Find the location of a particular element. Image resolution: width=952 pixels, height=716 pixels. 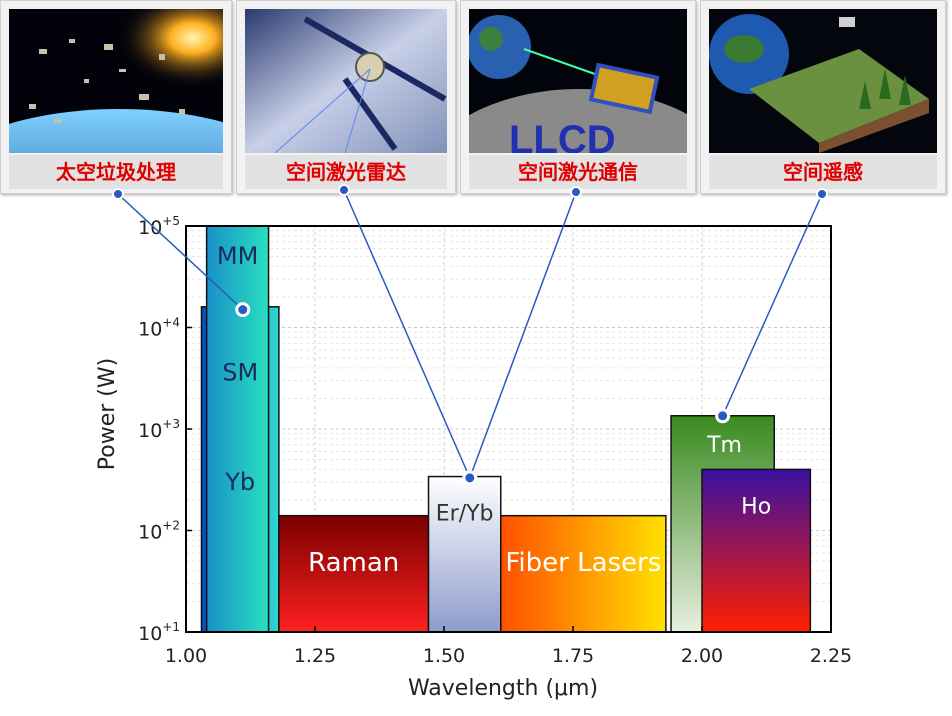

label-yb: Yb is located at coordinates (239, 482).